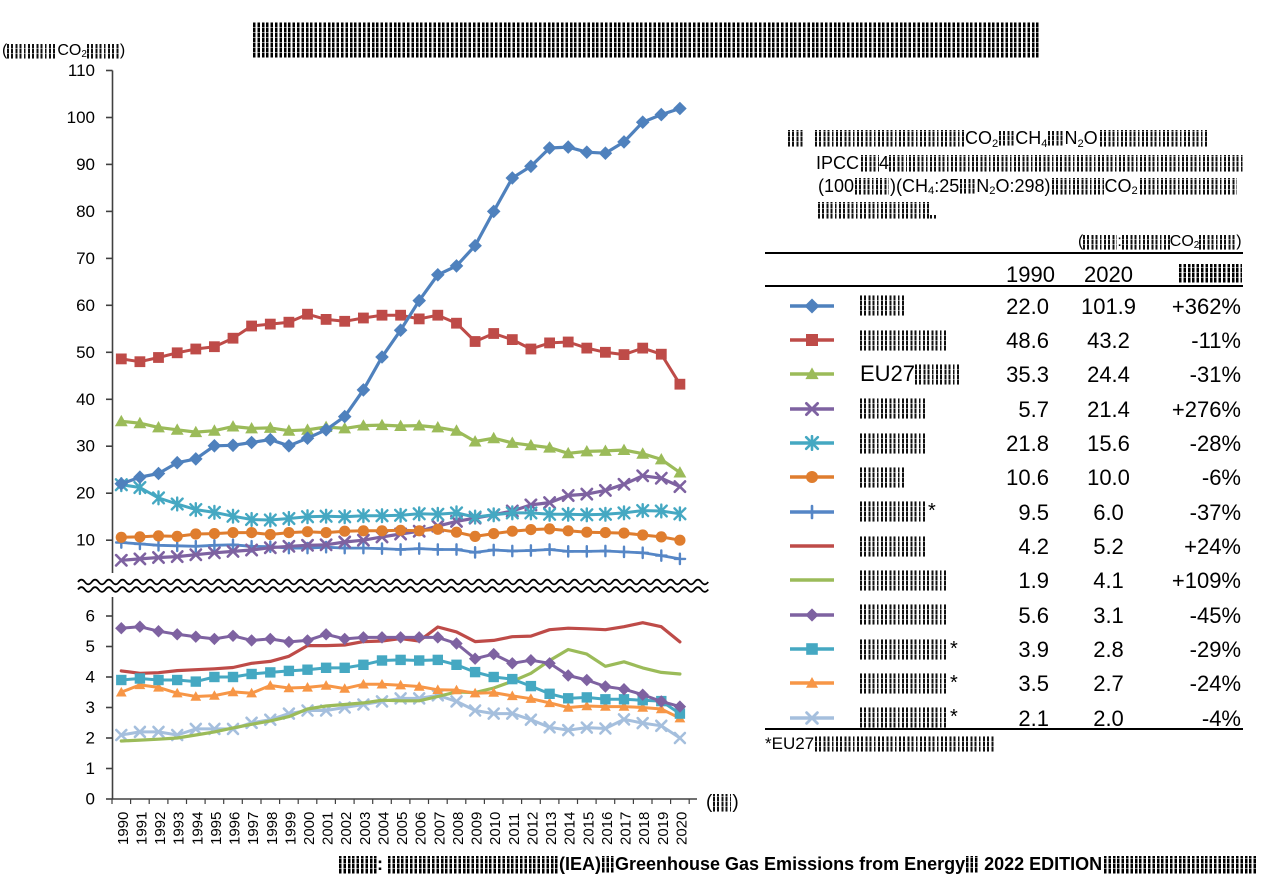 This screenshot has width=1278, height=879. Describe the element at coordinates (85, 305) in the screenshot. I see `svg-text: 60` at that location.